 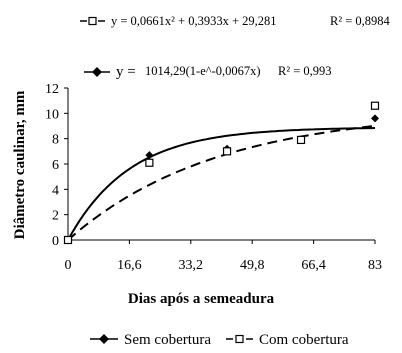 What do you see at coordinates (52, 89) in the screenshot?
I see `y-tick-label: 12` at bounding box center [52, 89].